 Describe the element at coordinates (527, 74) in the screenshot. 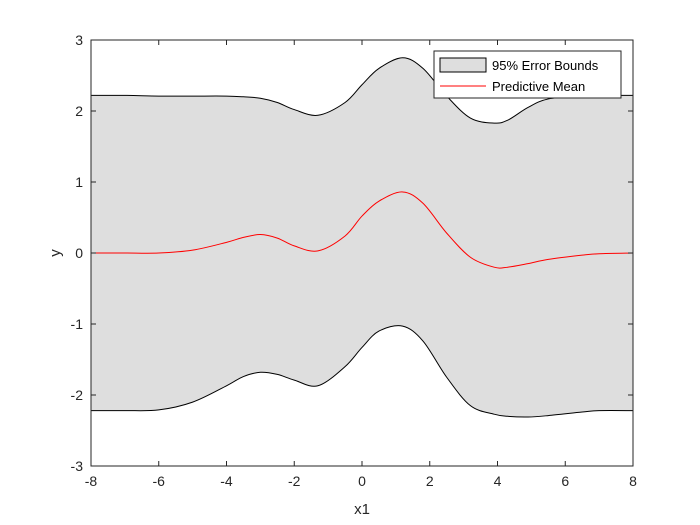

I see `legend: 95% Error Bounds Predictive Mean` at that location.